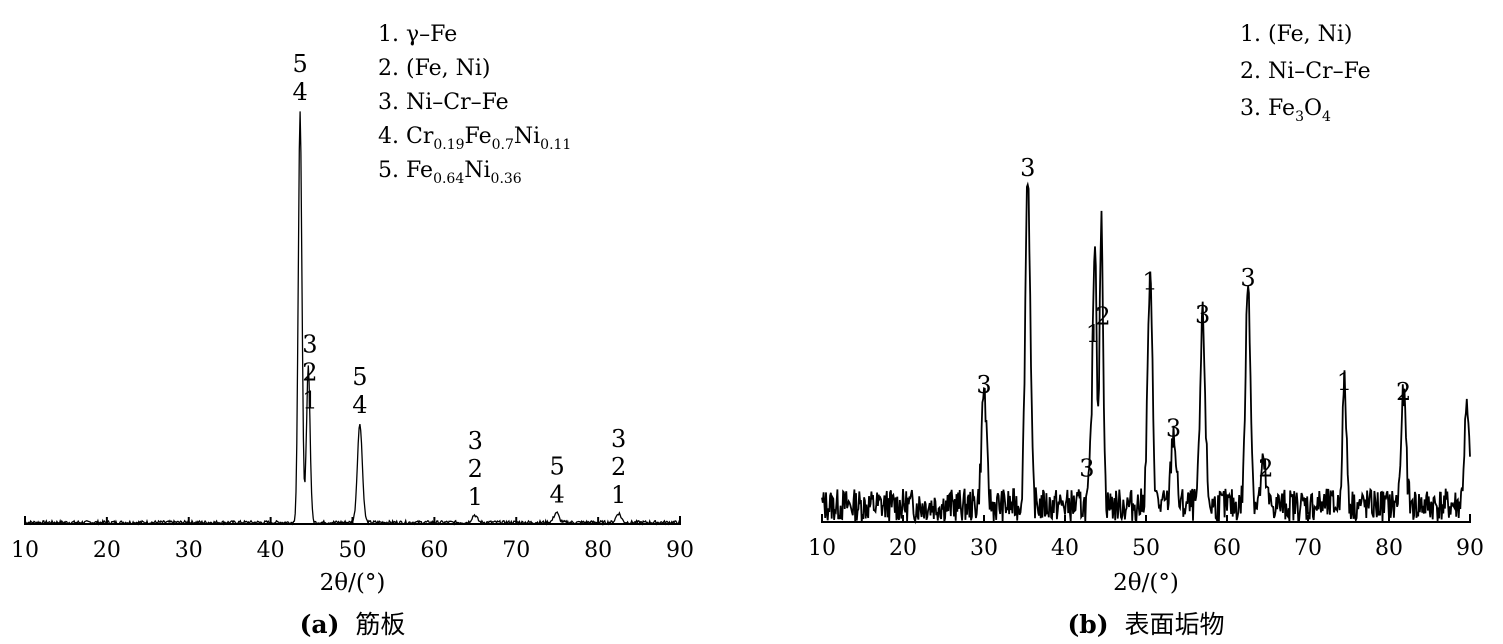 The width and height of the screenshot is (1503, 644). I want to click on chart-b-caption: (b) 表面垢物, so click(1145, 624).